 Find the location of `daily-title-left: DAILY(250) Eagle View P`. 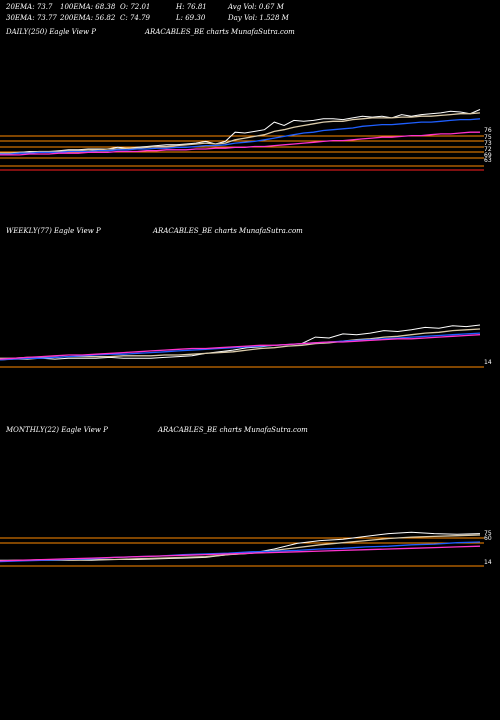

daily-title-left: DAILY(250) Eagle View P is located at coordinates (51, 32).